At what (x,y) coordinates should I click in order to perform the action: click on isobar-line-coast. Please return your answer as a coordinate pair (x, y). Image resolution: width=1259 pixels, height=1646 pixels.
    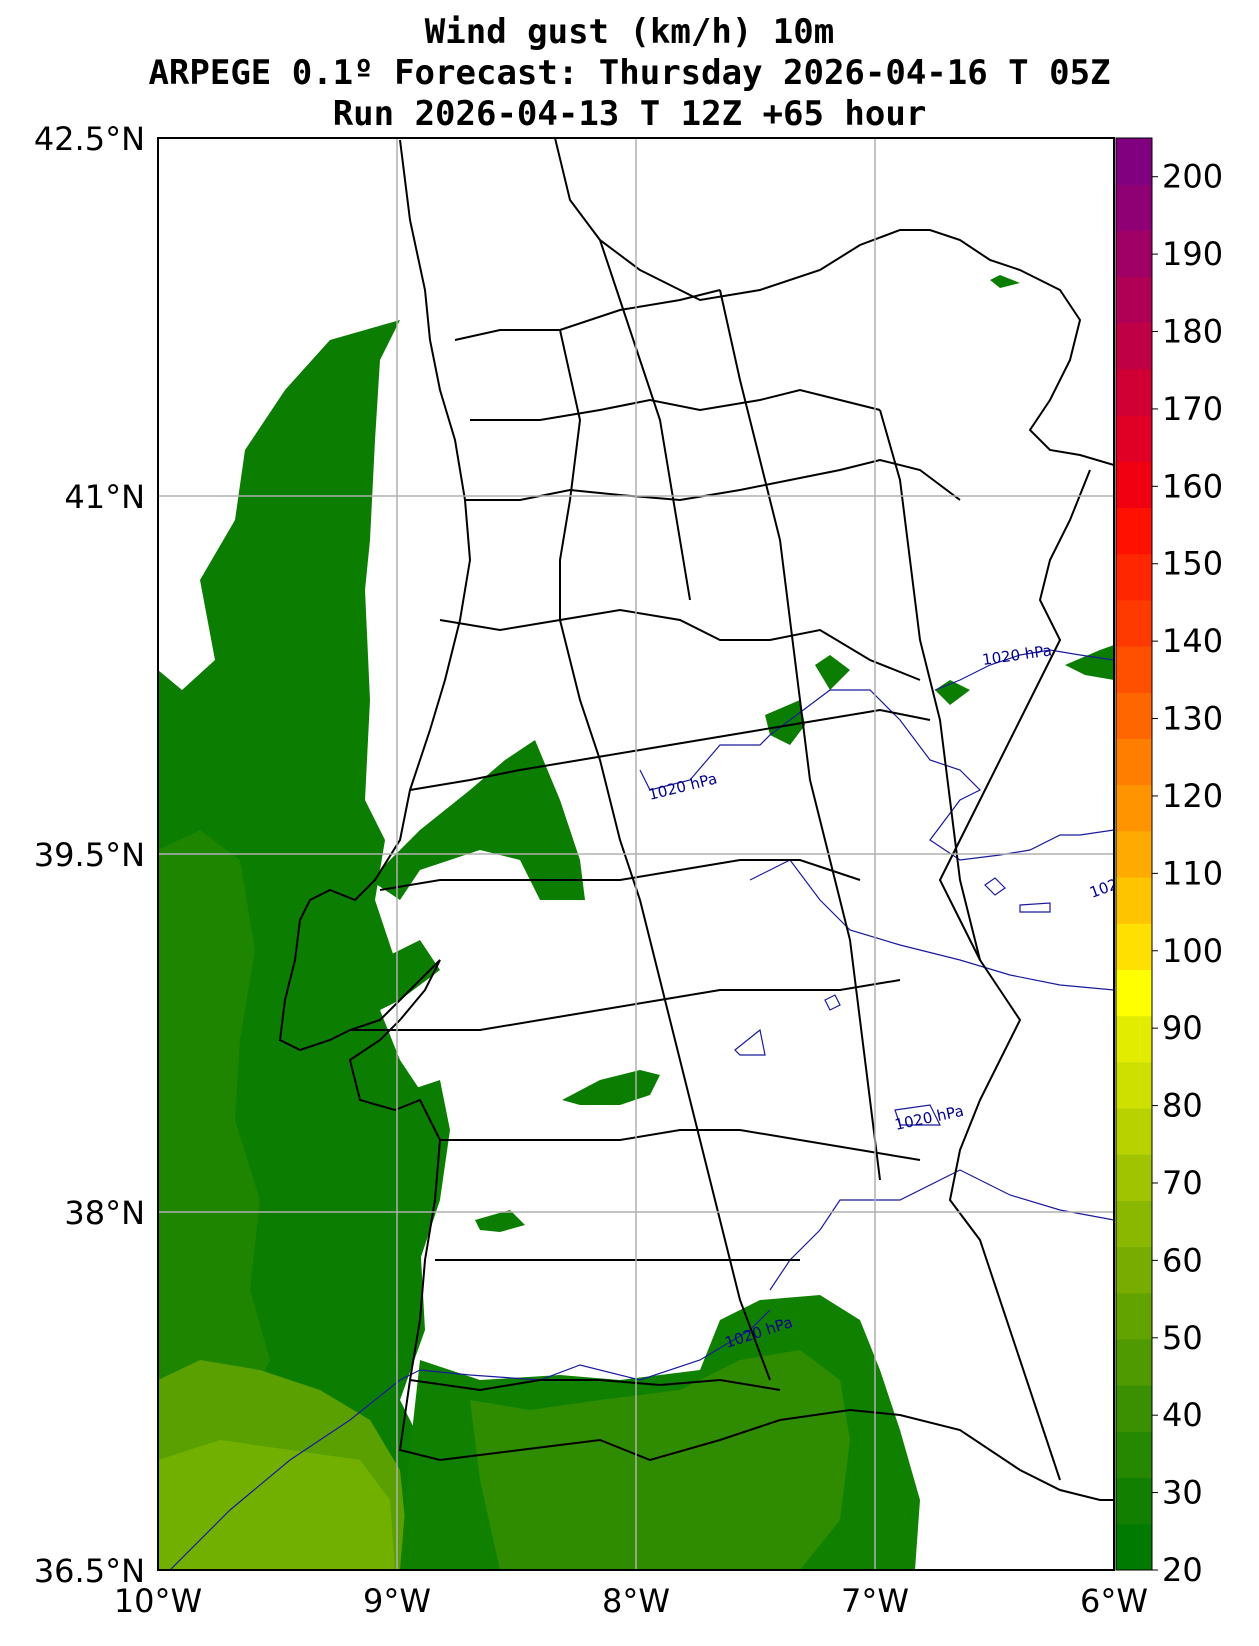
    Looking at the image, I should click on (595, 1345).